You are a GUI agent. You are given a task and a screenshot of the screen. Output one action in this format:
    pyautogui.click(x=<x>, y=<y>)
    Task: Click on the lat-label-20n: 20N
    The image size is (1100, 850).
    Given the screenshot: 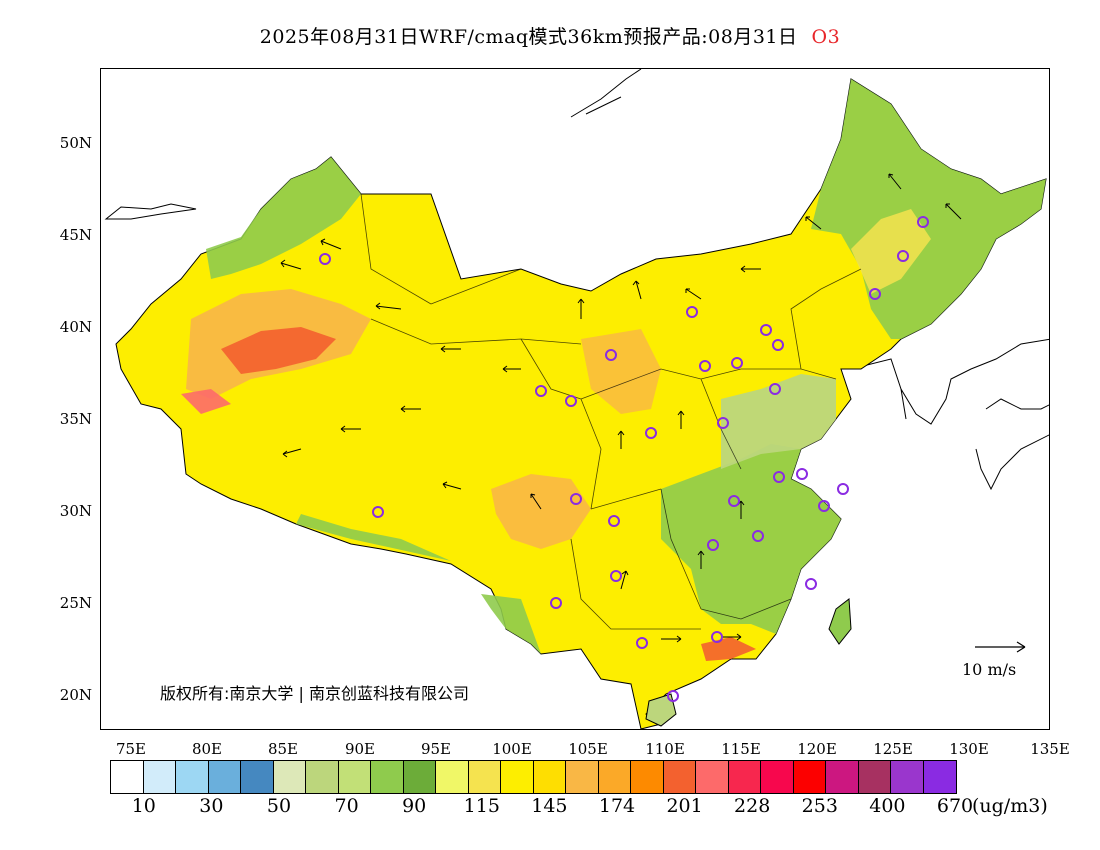 What is the action you would take?
    pyautogui.click(x=75, y=695)
    